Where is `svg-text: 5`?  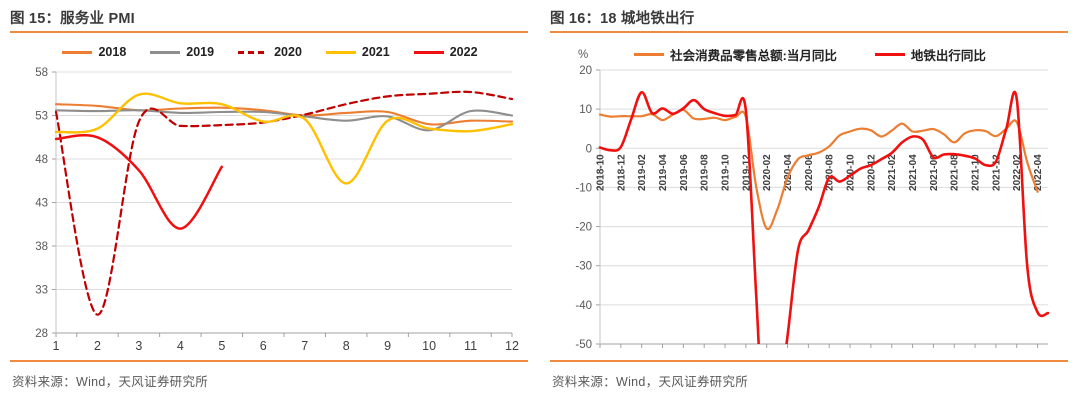
svg-text: 5 is located at coordinates (221, 346).